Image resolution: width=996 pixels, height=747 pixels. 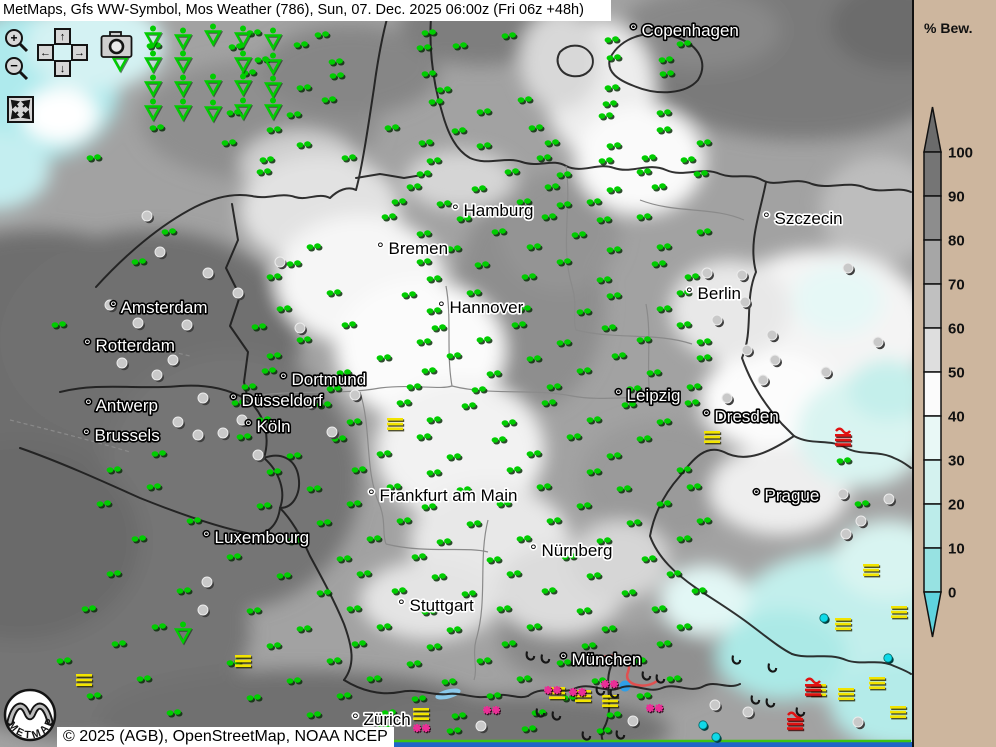 What do you see at coordinates (956, 417) in the screenshot?
I see `legend-tick-label: 40` at bounding box center [956, 417].